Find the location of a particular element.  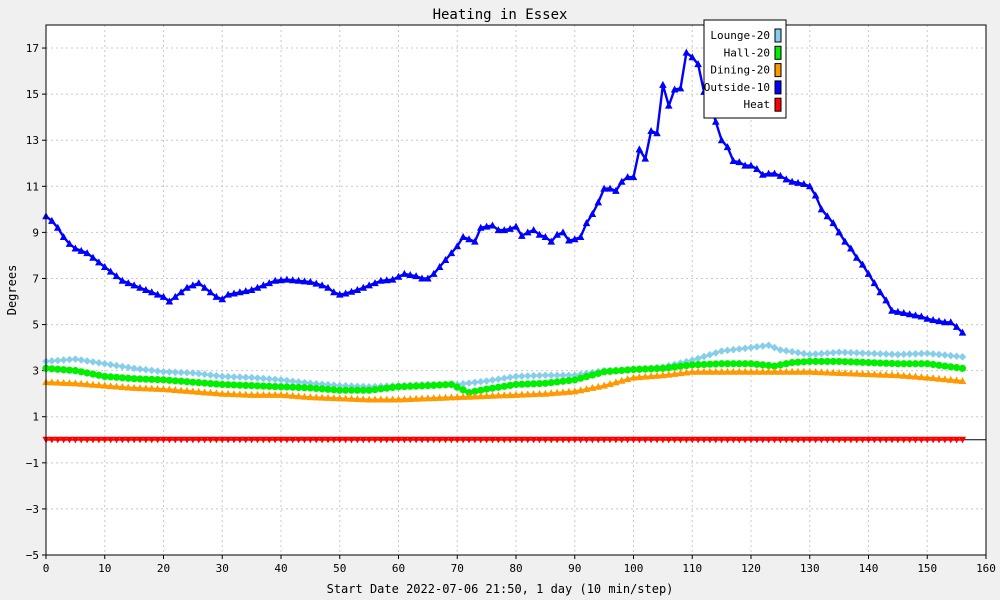

x-tick-label: 110 is located at coordinates (692, 568).